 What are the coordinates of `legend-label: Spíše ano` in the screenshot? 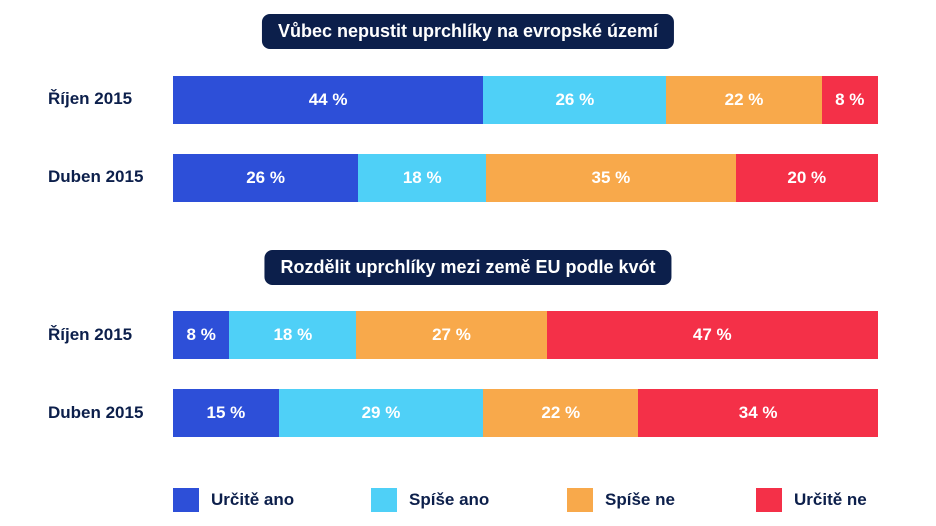 It's located at (449, 499).